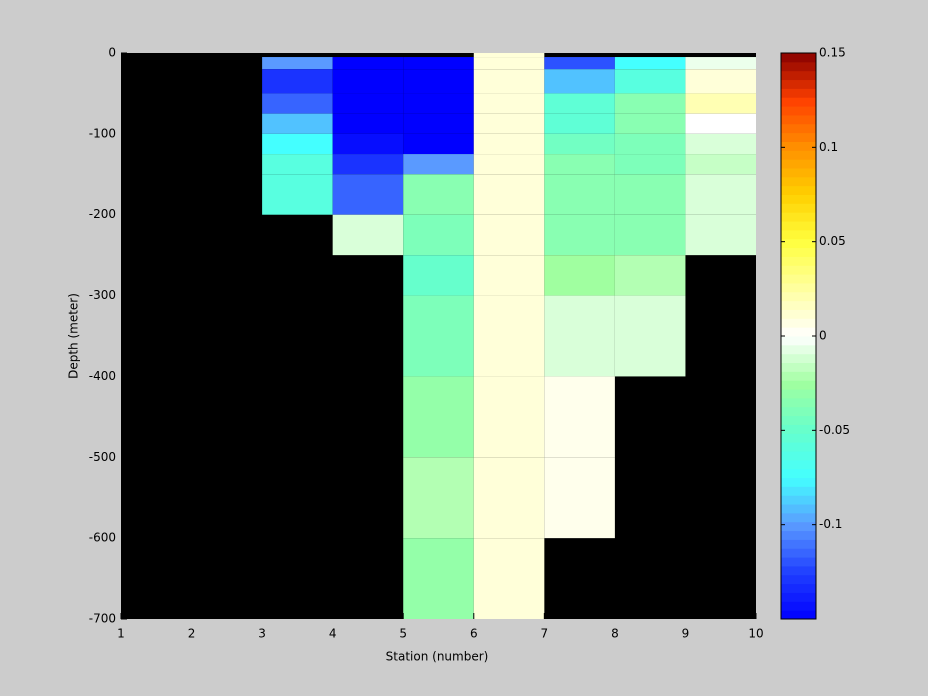 The image size is (928, 696). I want to click on x-tick-label: 10, so click(755, 634).